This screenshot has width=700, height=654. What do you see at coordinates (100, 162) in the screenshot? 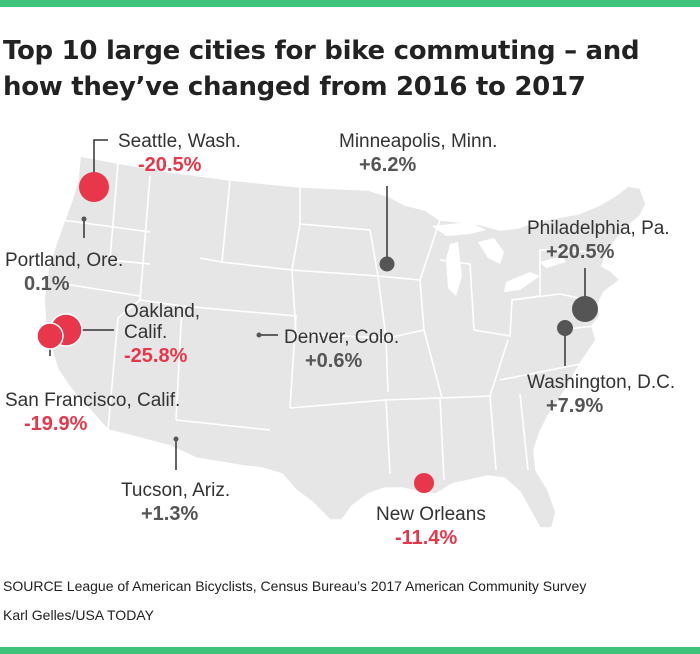
I see `leader-seattle` at bounding box center [100, 162].